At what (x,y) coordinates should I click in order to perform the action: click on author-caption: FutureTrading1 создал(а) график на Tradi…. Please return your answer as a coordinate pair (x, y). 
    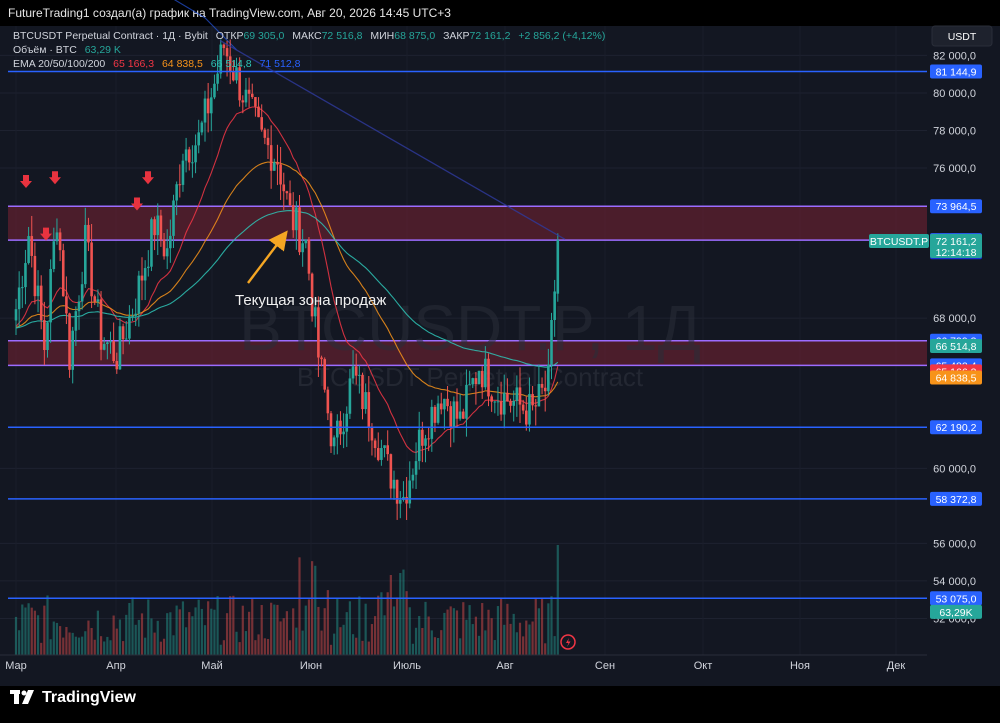
    Looking at the image, I should click on (229, 13).